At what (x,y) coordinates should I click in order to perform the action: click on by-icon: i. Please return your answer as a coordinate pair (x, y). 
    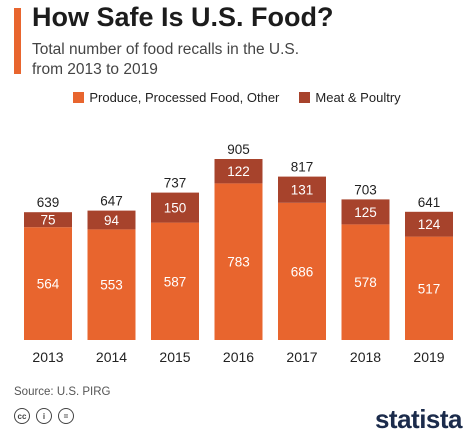
    Looking at the image, I should click on (44, 416).